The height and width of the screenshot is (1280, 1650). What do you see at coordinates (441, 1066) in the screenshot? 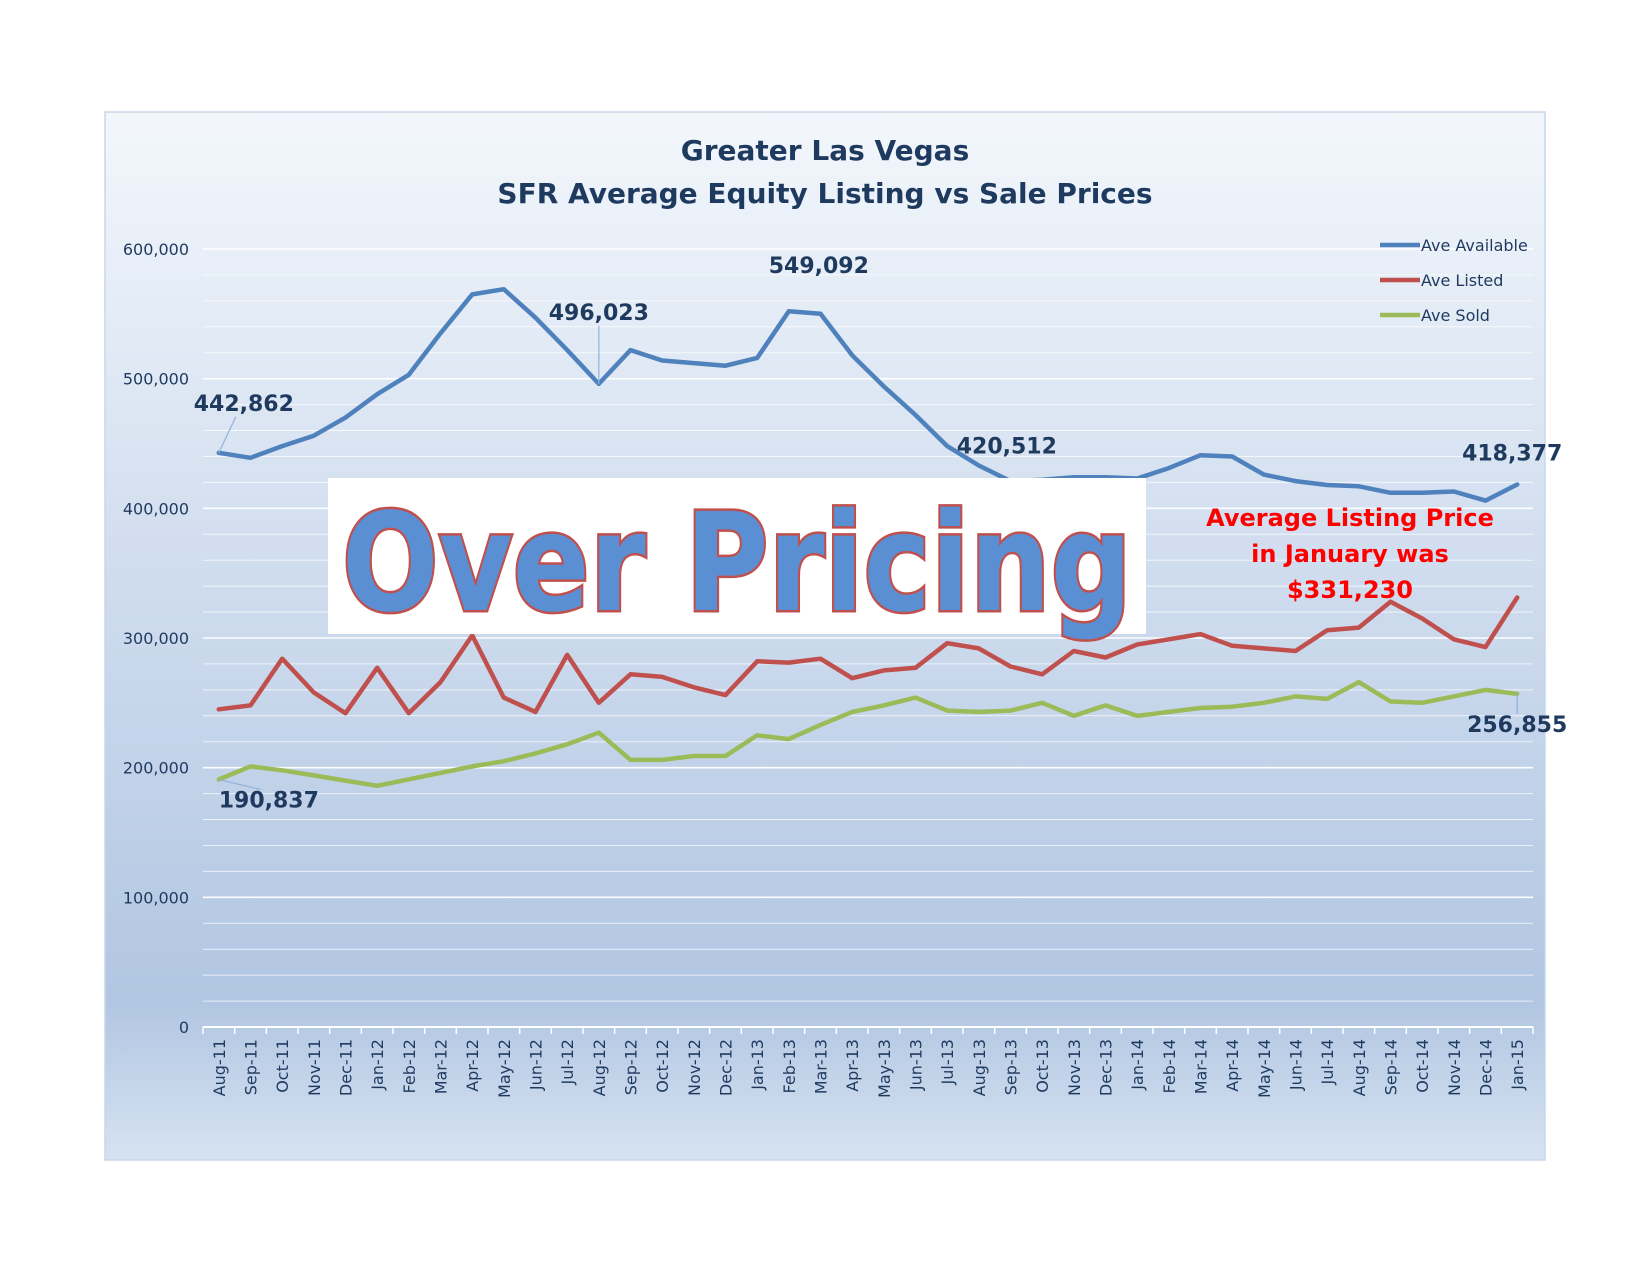
I see `x-tick-label: Mar-12` at bounding box center [441, 1066].